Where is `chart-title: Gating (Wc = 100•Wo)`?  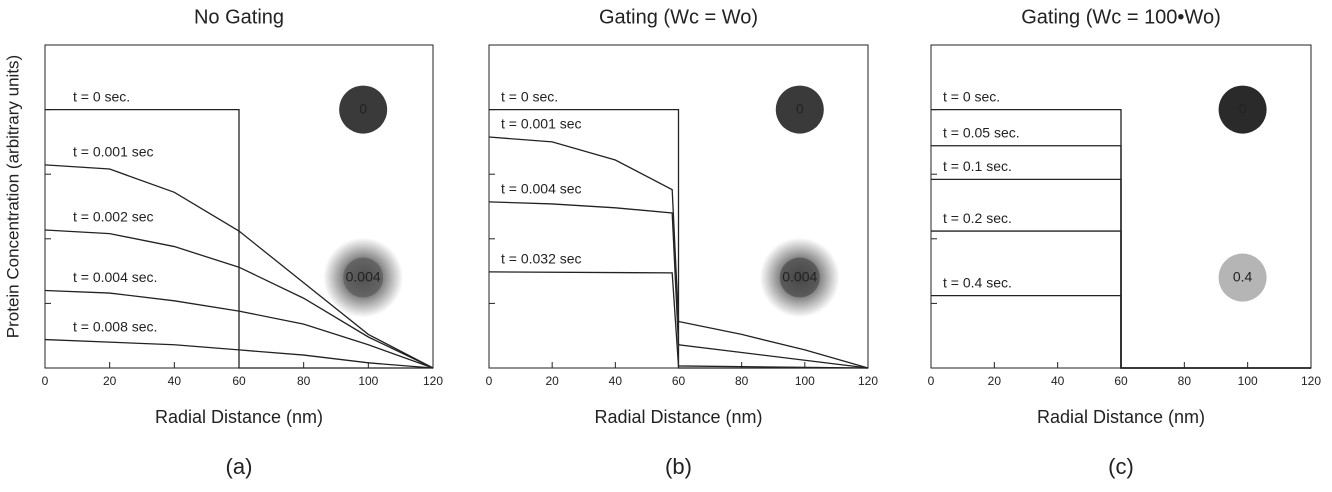
chart-title: Gating (Wc = 100•Wo) is located at coordinates (1120, 17).